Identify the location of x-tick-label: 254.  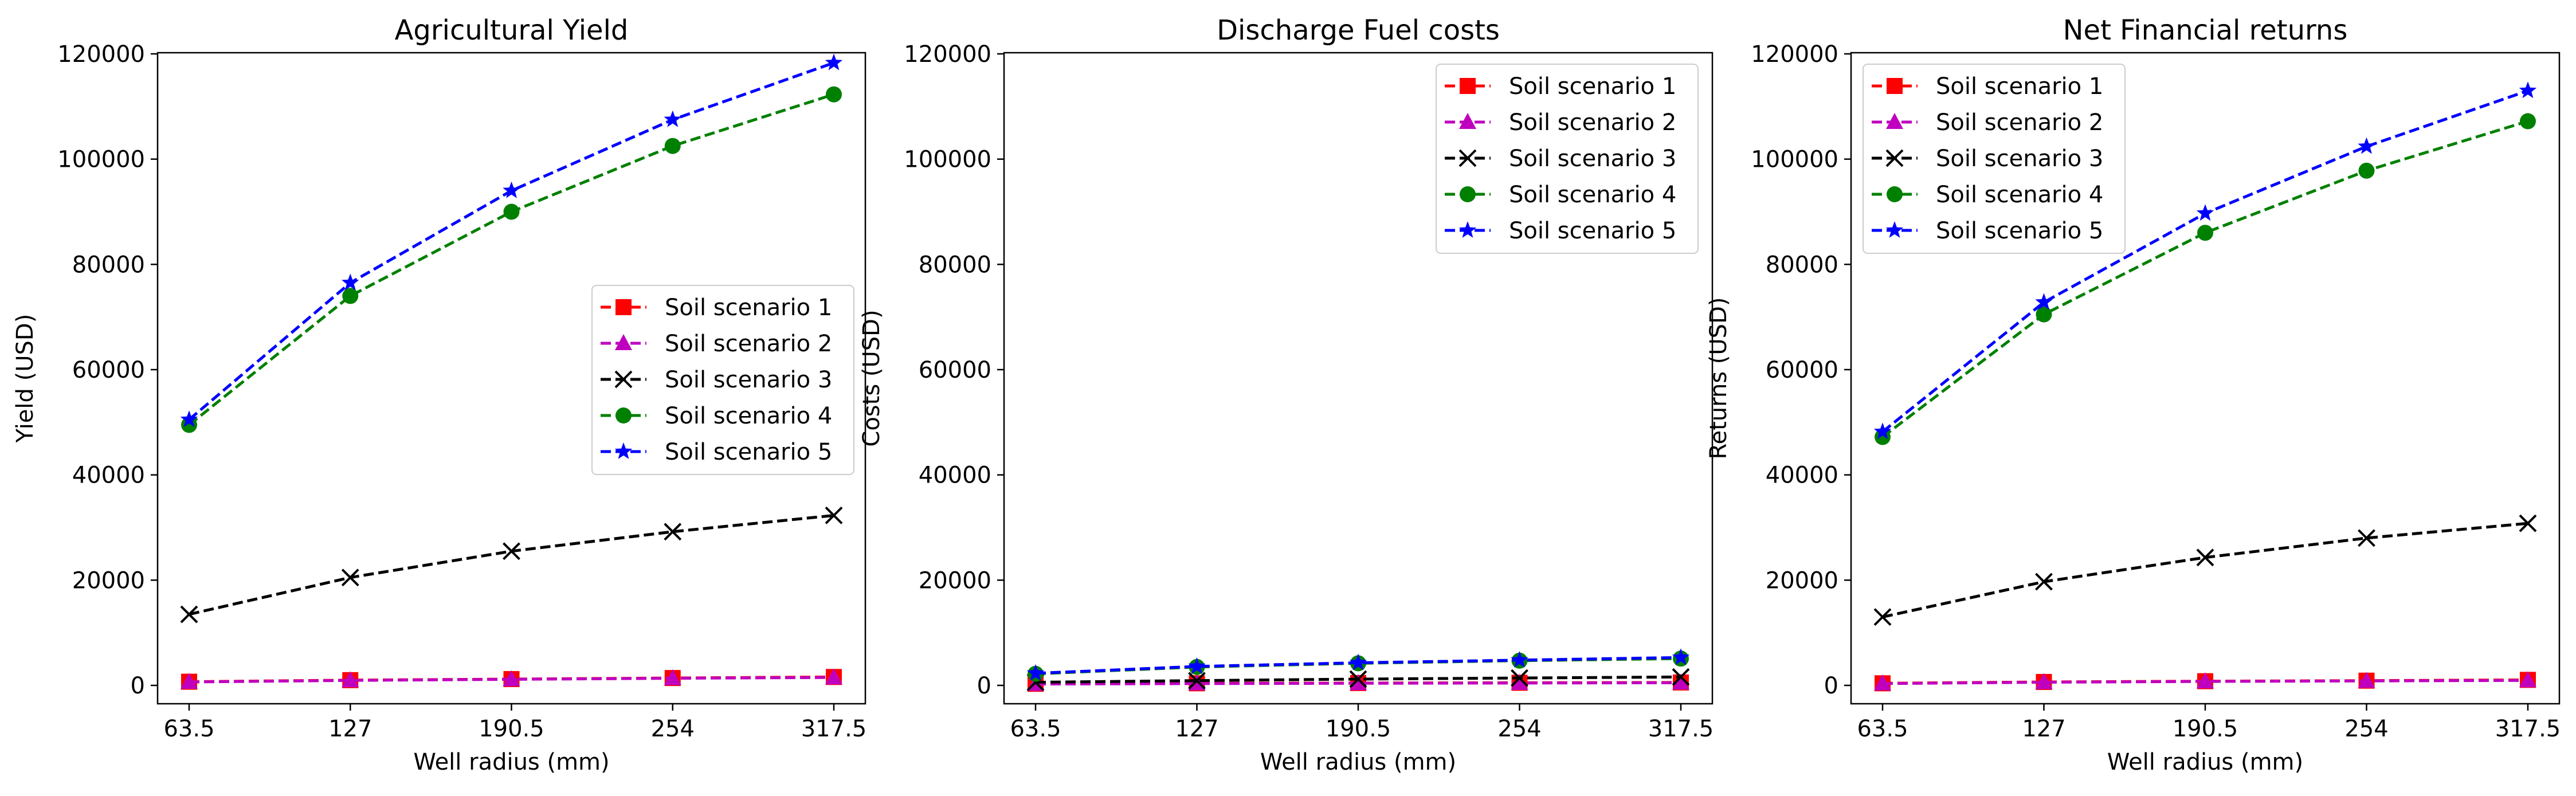
(673, 729).